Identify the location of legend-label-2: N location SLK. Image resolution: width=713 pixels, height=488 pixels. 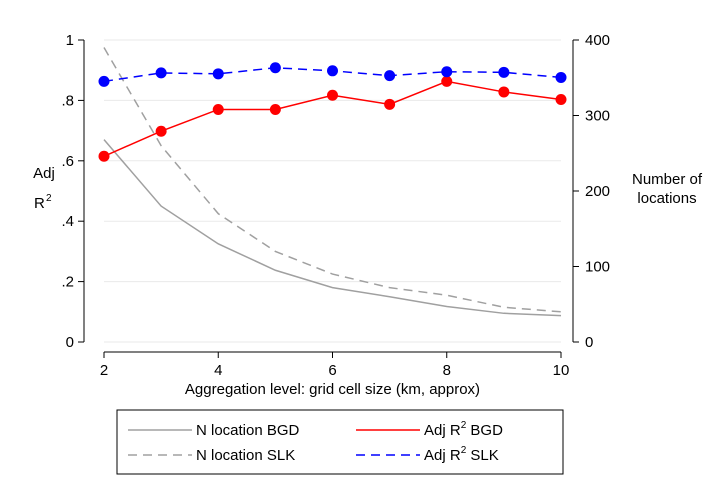
(245, 455).